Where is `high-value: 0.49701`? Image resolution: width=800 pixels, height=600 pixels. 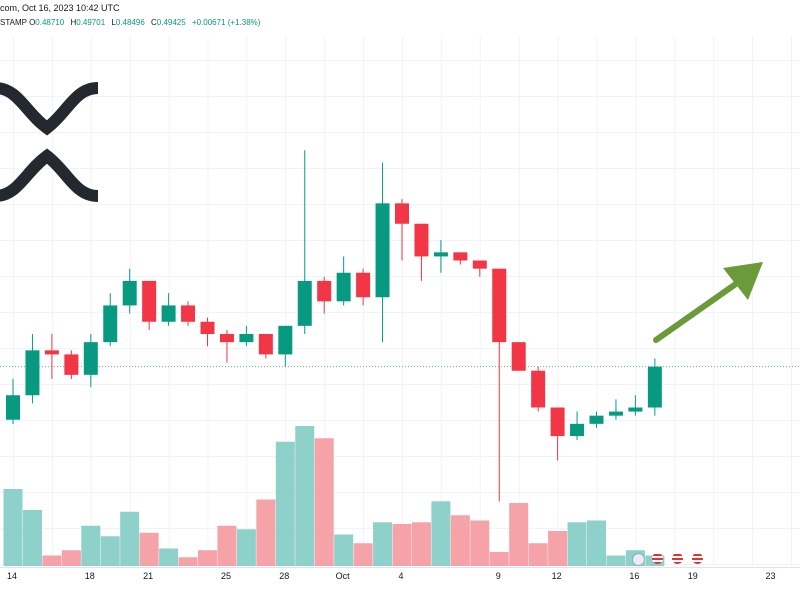 high-value: 0.49701 is located at coordinates (91, 22).